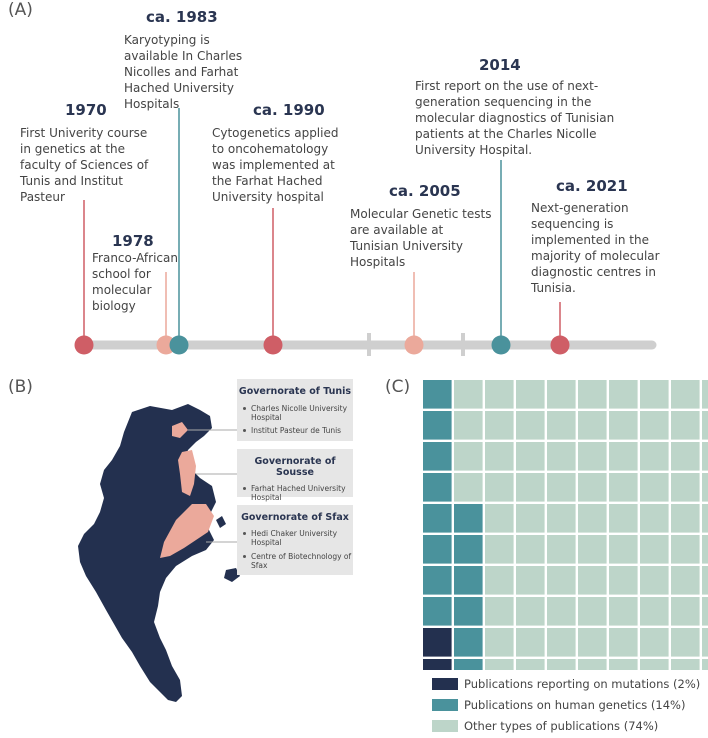 The image size is (708, 738). I want to click on tunisia-map, so click(159, 553).